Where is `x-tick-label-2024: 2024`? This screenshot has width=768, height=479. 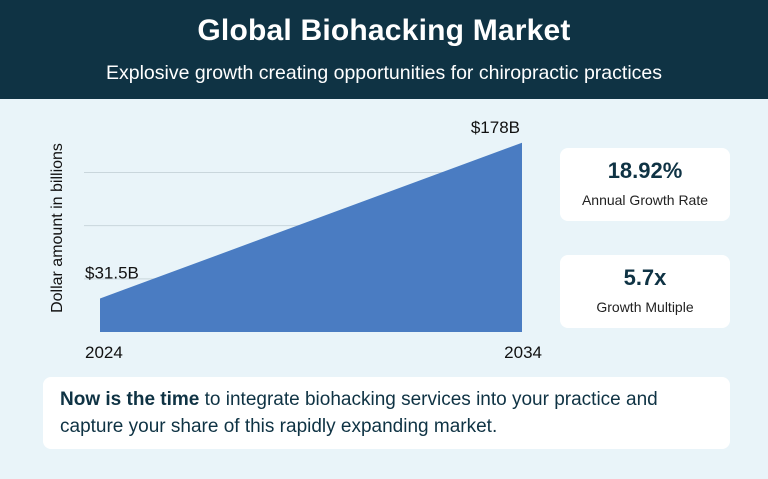 x-tick-label-2024: 2024 is located at coordinates (104, 352).